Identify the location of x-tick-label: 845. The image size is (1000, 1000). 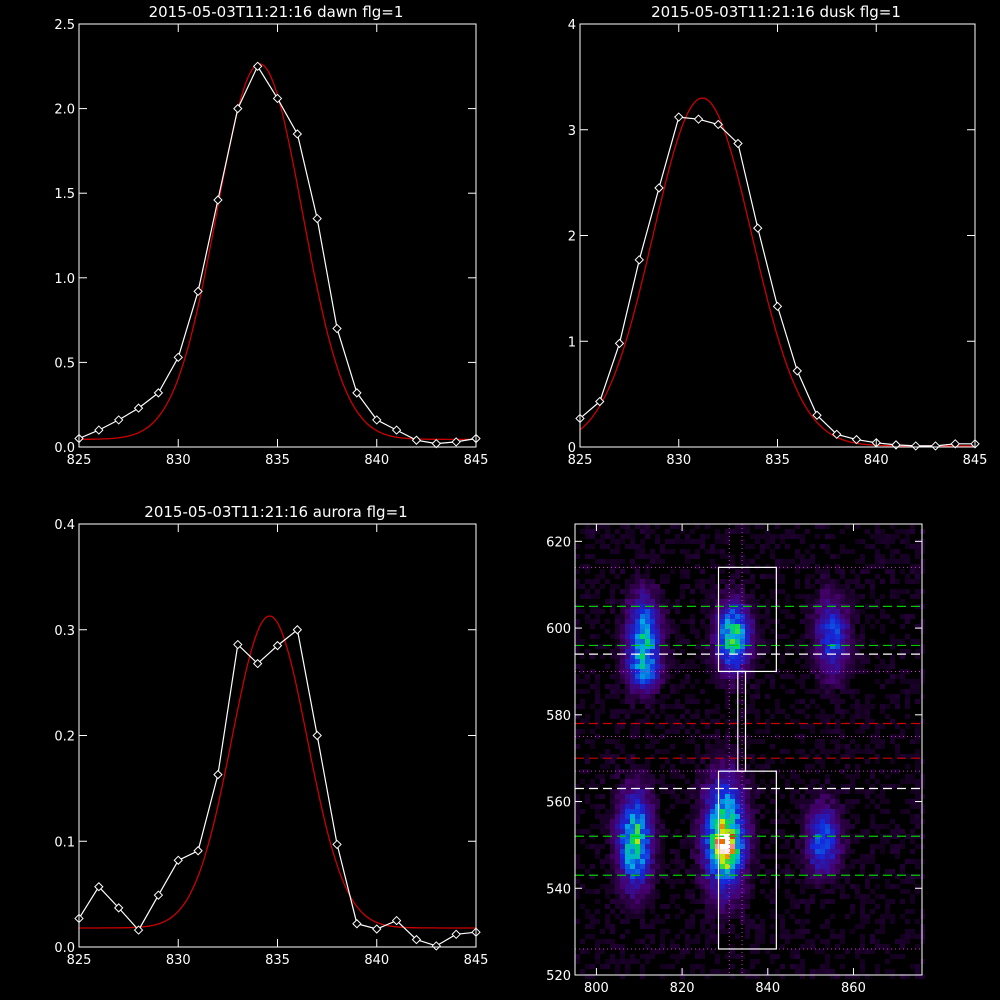
(476, 460).